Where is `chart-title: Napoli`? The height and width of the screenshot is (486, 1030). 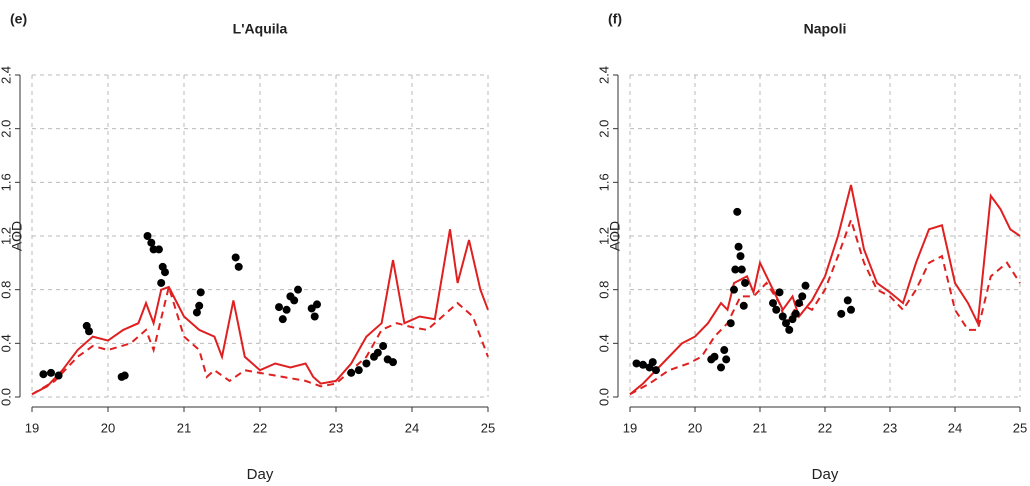 chart-title: Napoli is located at coordinates (825, 29).